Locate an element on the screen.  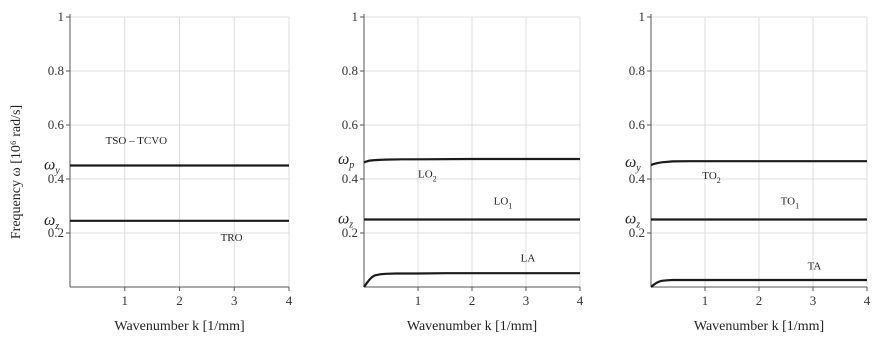
omega-marker: ωp is located at coordinates (346, 161).